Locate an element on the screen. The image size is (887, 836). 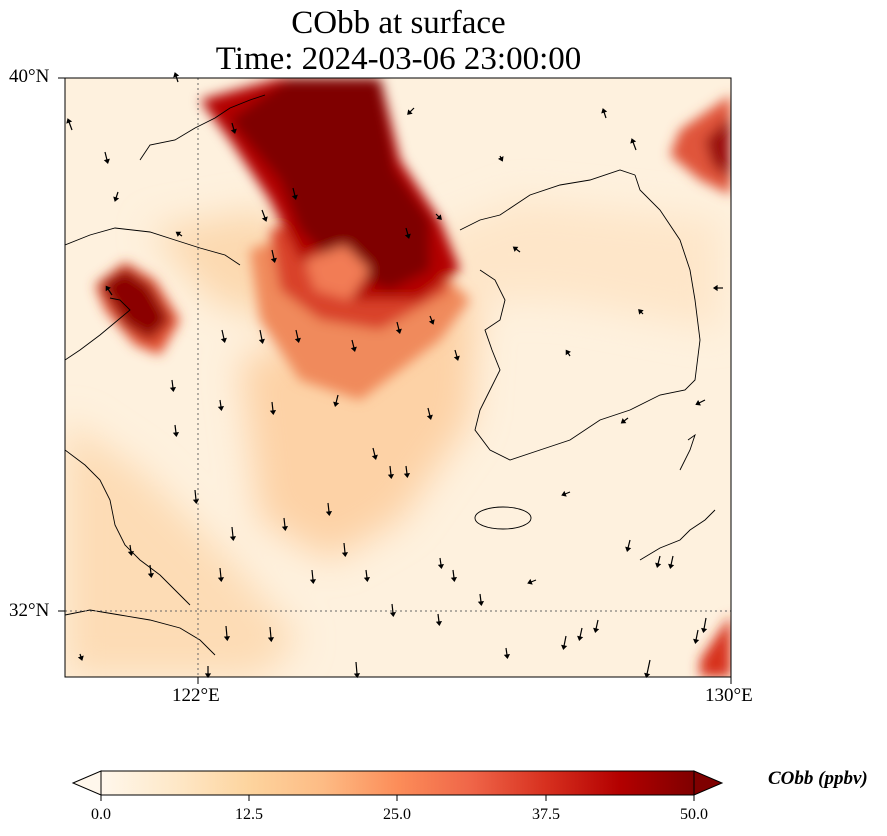
colorbar-tick-label: 0.0 is located at coordinates (101, 814).